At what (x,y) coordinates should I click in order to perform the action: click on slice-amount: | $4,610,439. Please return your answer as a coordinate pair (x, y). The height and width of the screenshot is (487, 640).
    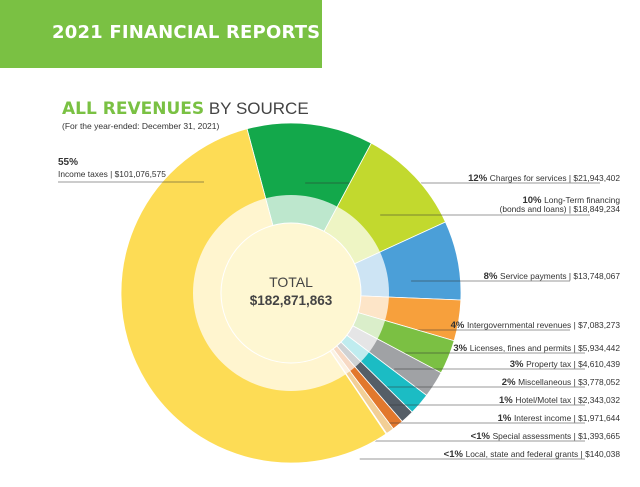
    Looking at the image, I should click on (595, 364).